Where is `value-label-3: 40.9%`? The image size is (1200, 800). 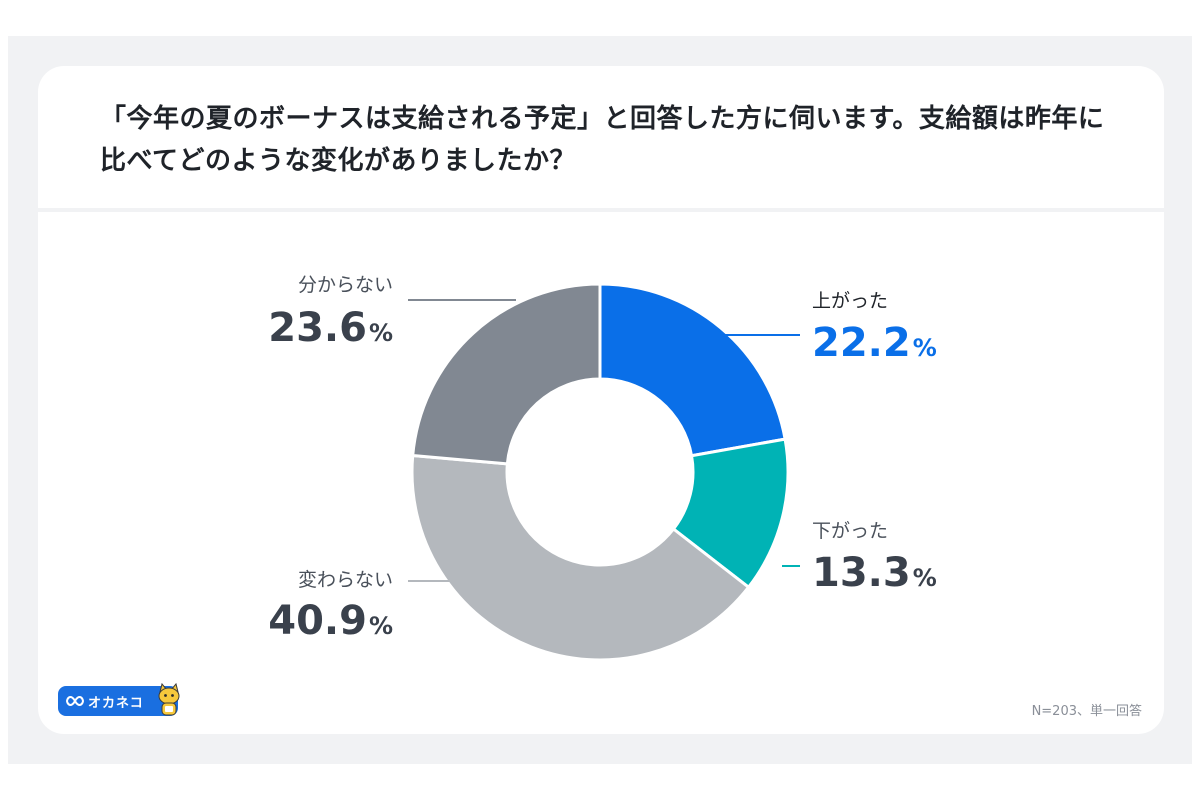 value-label-3: 40.9% is located at coordinates (330, 621).